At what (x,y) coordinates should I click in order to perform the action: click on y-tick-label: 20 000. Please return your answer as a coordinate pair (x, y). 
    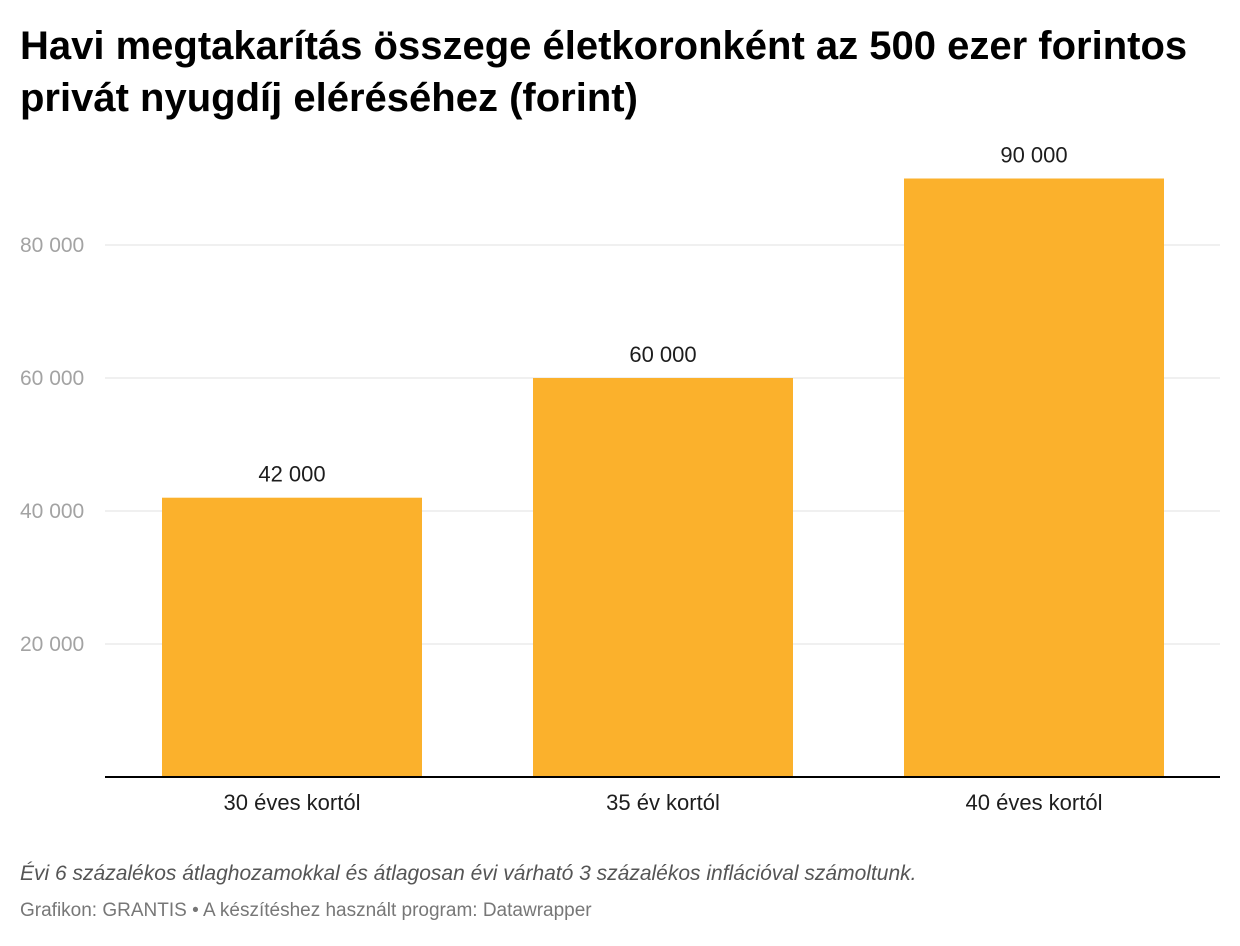
    Looking at the image, I should click on (52, 644).